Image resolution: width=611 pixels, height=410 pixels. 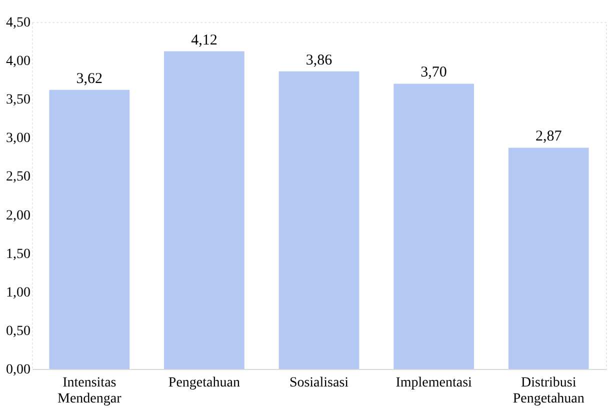 I want to click on x-tick-label: Sosialisasi, so click(x=319, y=383).